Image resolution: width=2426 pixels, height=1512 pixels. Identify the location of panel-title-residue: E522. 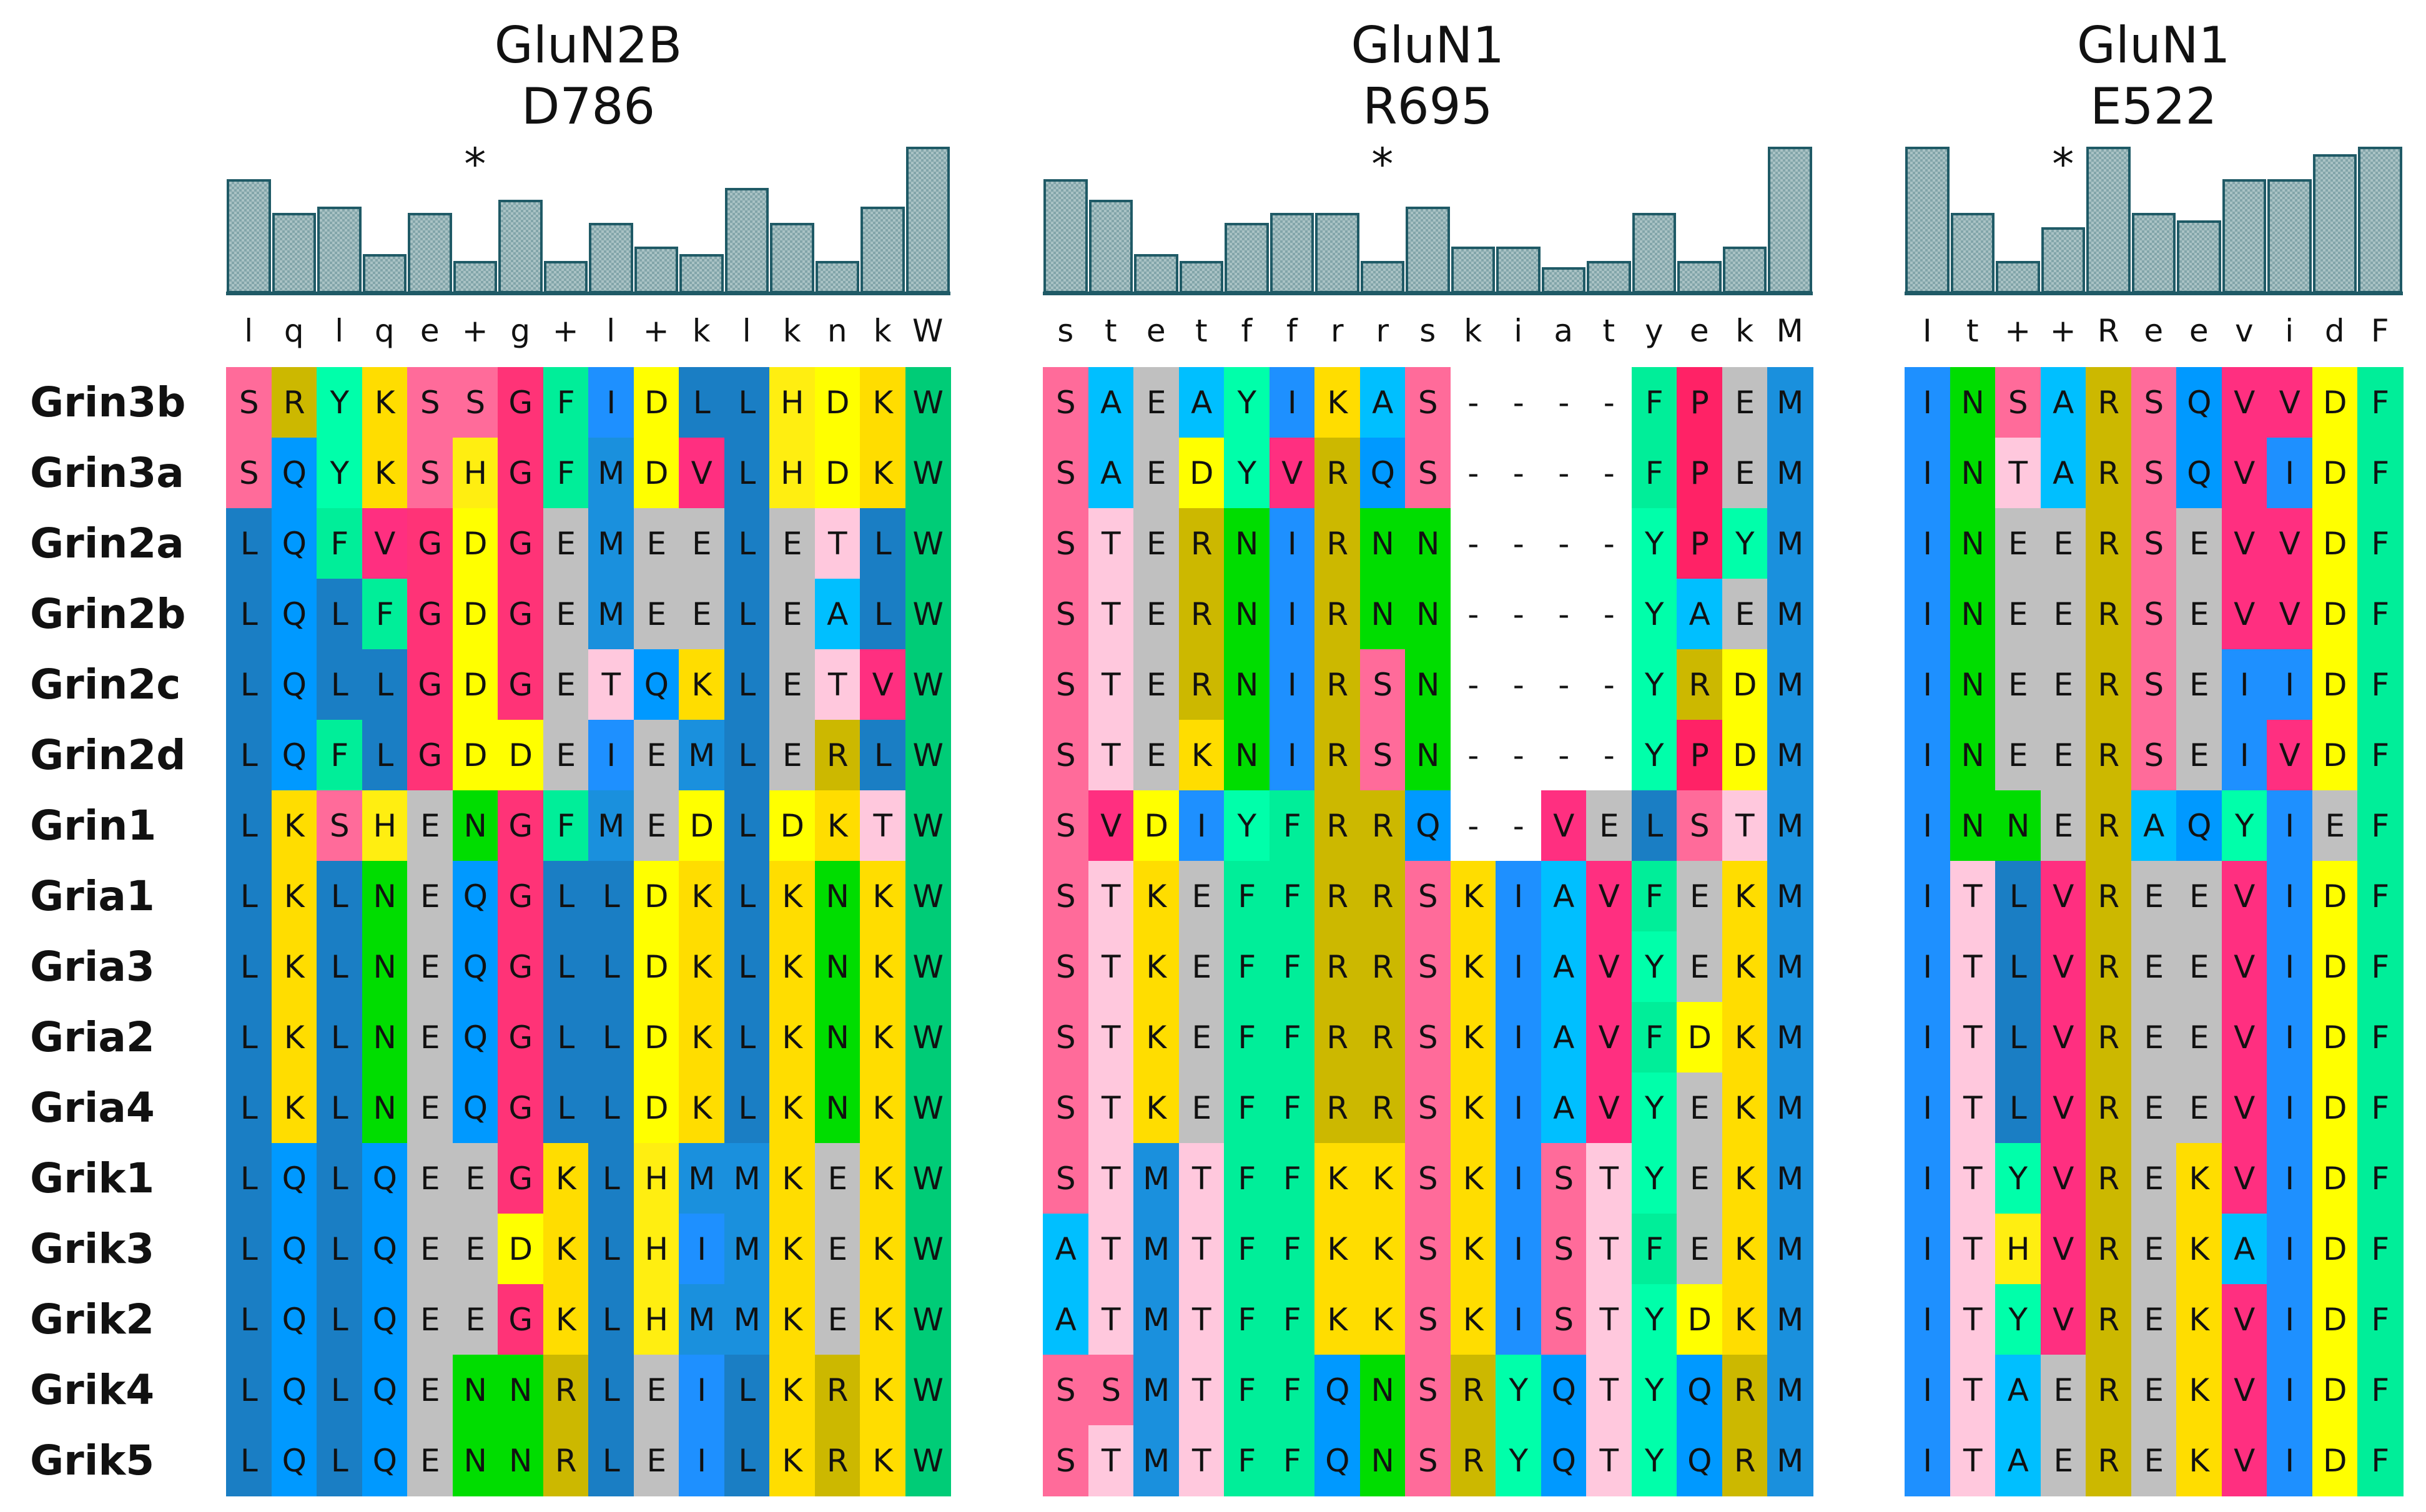
(2153, 106).